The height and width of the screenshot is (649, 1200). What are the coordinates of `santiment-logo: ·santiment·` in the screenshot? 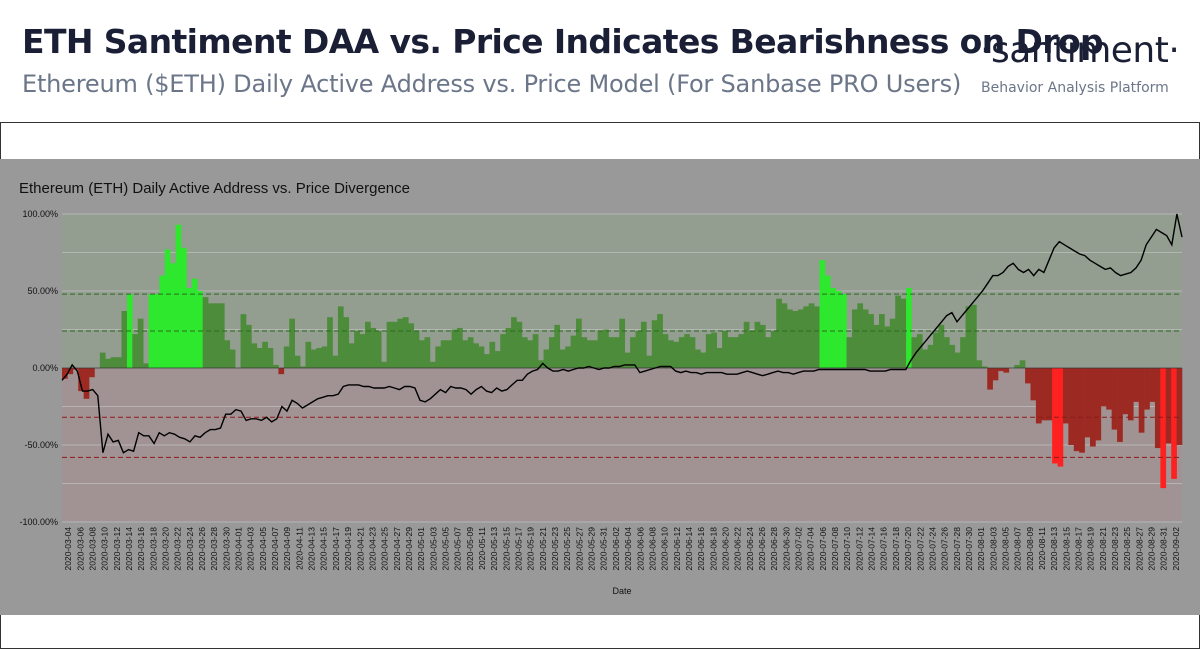 It's located at (1080, 50).